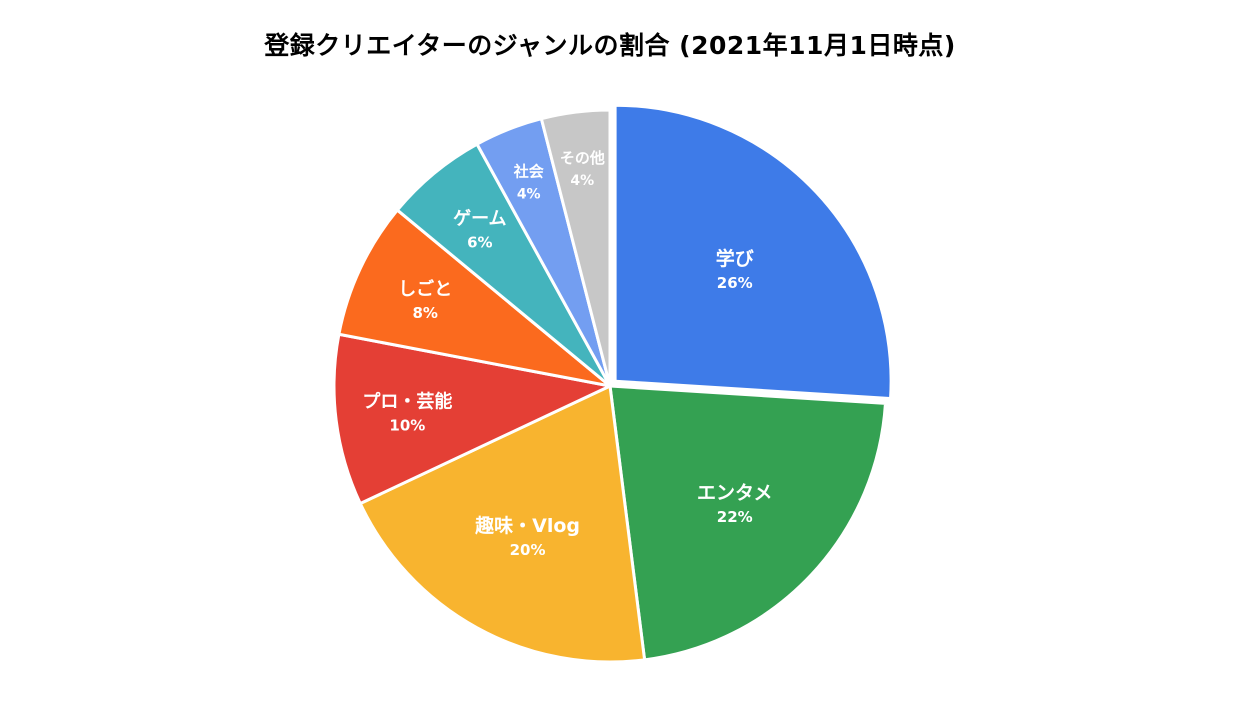 Image resolution: width=1237 pixels, height=709 pixels. Describe the element at coordinates (735, 283) in the screenshot. I see `slice-value-1: 26%` at that location.